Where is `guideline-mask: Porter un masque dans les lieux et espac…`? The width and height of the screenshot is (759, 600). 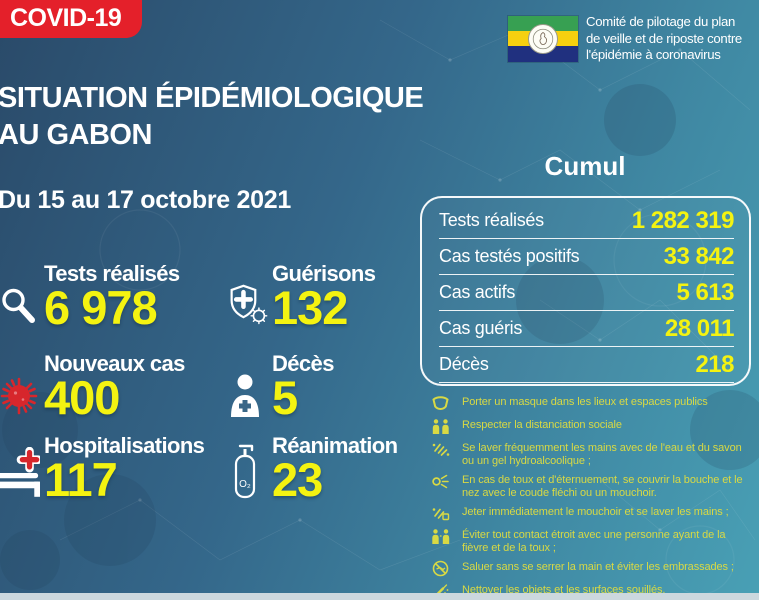
guideline-mask: Porter un masque dans les lieux et espac… is located at coordinates (588, 404).